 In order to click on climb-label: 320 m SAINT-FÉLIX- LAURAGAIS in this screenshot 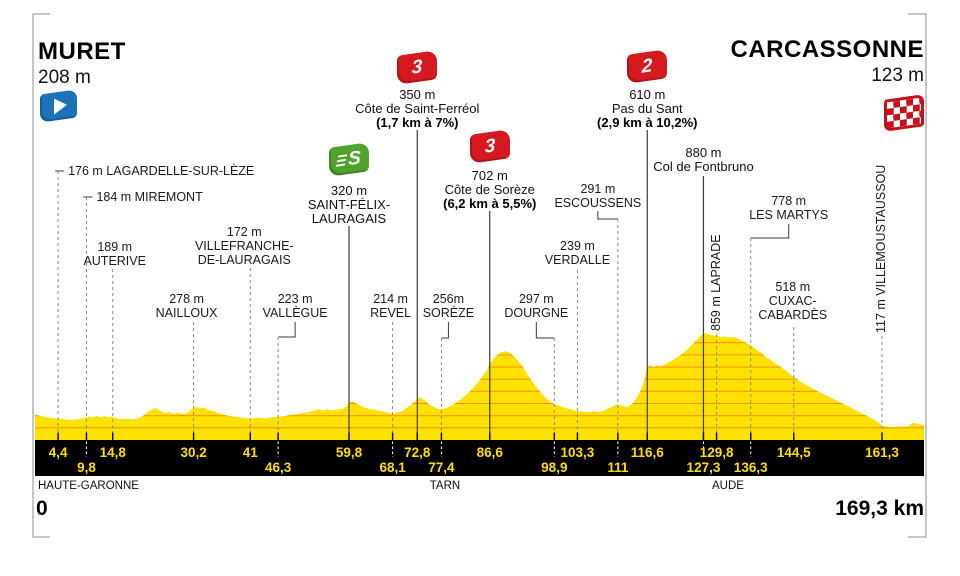, I will do `click(349, 205)`.